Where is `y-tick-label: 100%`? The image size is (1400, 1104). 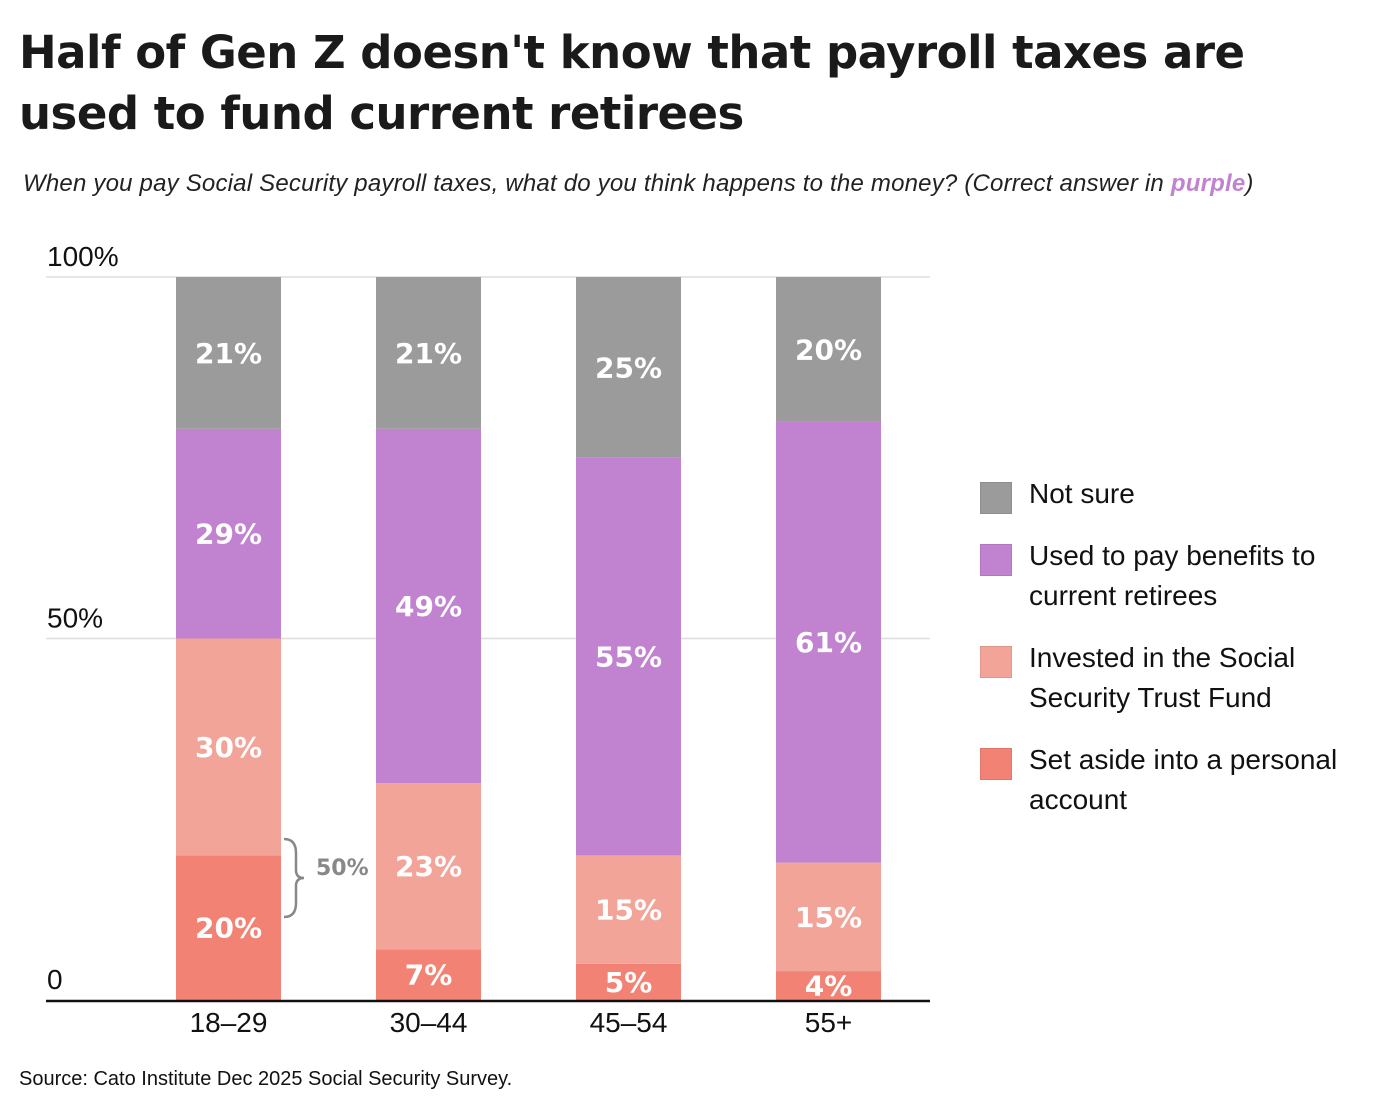 y-tick-label: 100% is located at coordinates (83, 256).